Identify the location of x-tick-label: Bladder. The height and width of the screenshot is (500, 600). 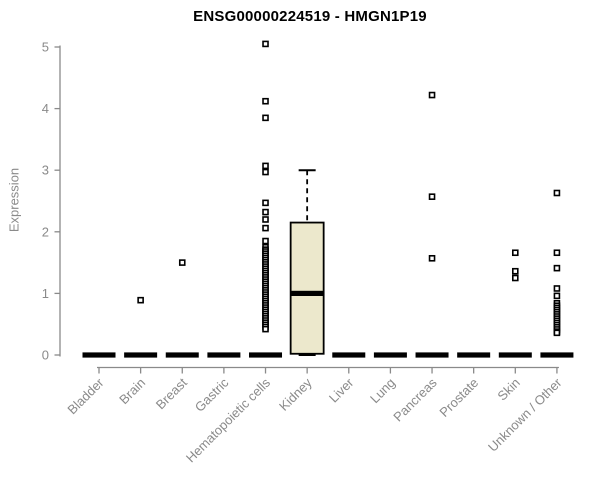
(85, 396).